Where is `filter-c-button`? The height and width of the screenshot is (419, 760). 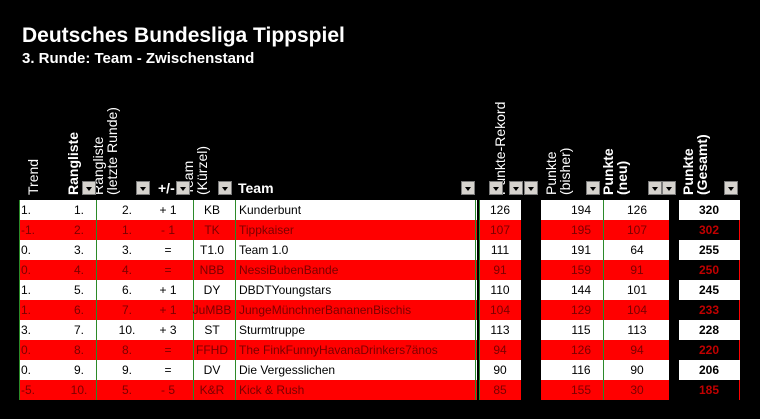 filter-c-button is located at coordinates (531, 188).